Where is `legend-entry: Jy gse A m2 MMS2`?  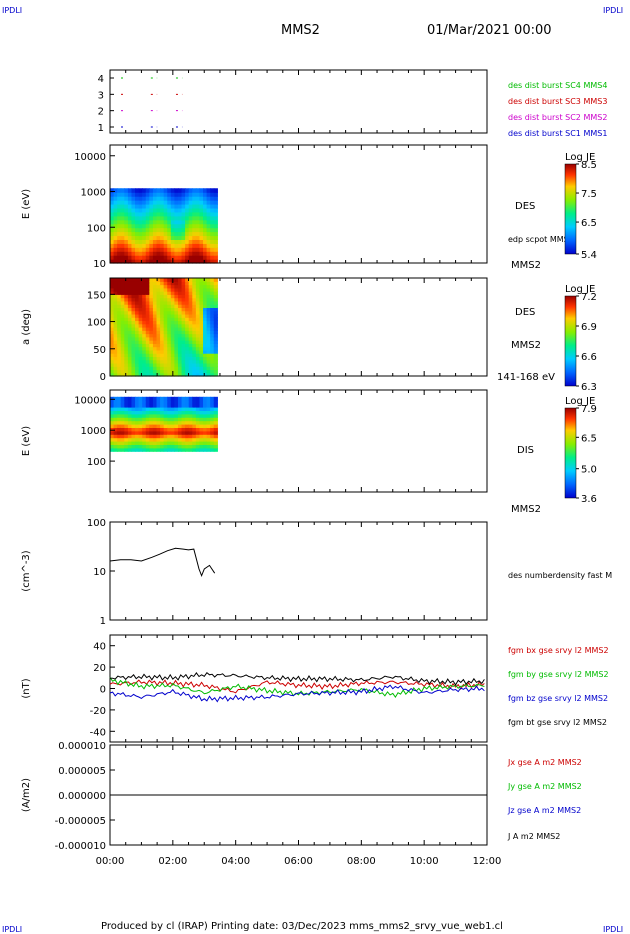
legend-entry: Jy gse A m2 MMS2 is located at coordinates (544, 786).